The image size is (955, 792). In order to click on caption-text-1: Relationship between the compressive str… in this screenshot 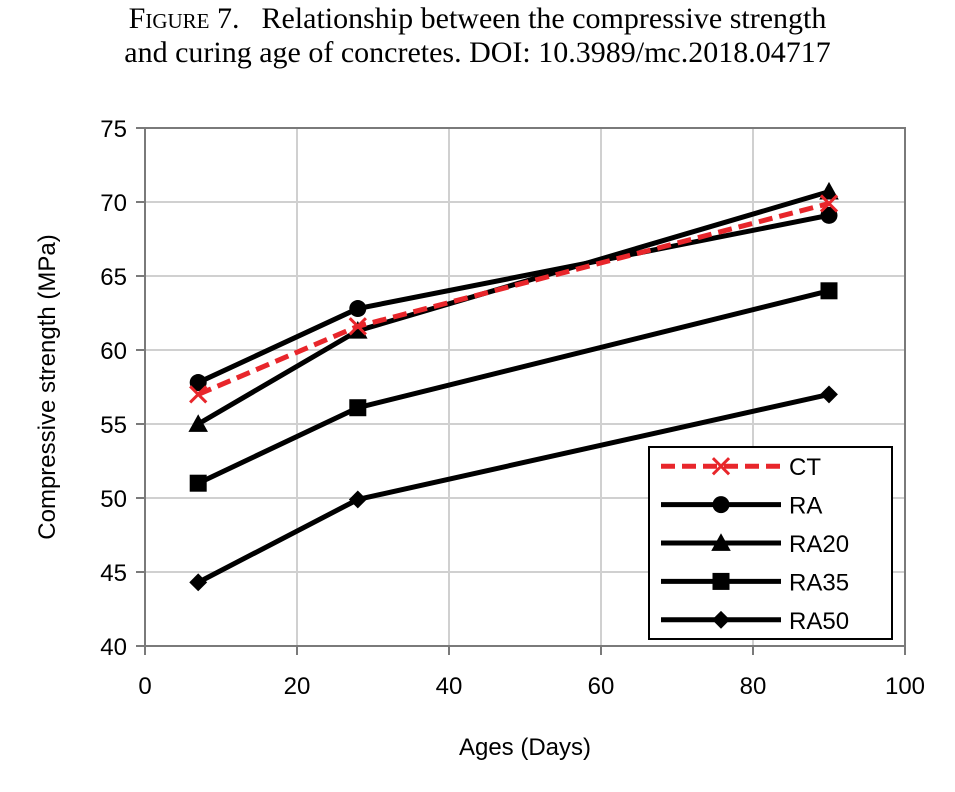, I will do `click(544, 18)`.